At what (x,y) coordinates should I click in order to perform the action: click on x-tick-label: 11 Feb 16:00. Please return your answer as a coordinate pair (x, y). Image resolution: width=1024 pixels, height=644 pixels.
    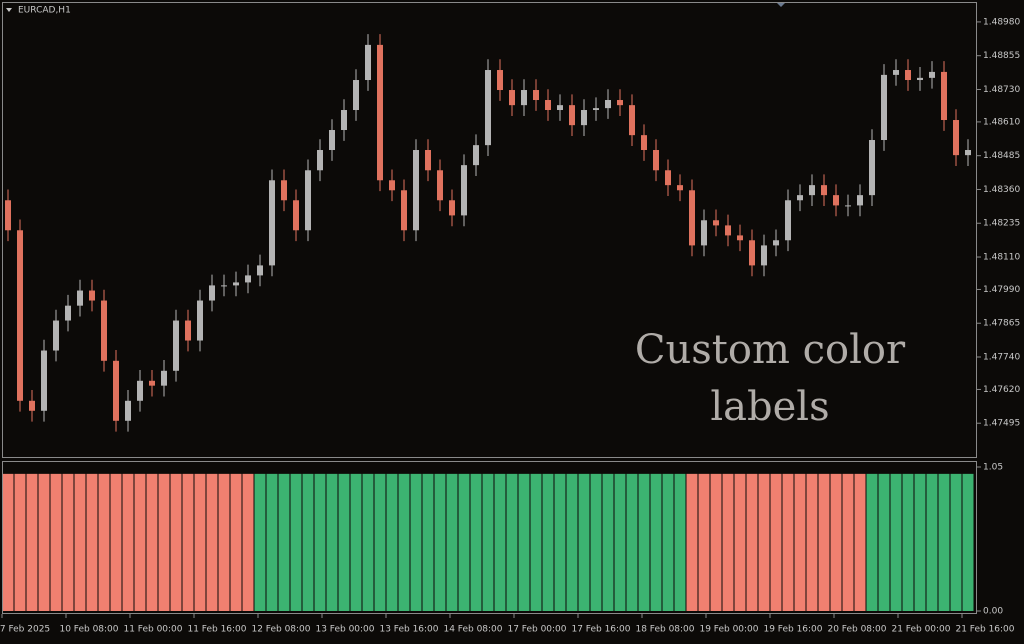
    Looking at the image, I should click on (216, 630).